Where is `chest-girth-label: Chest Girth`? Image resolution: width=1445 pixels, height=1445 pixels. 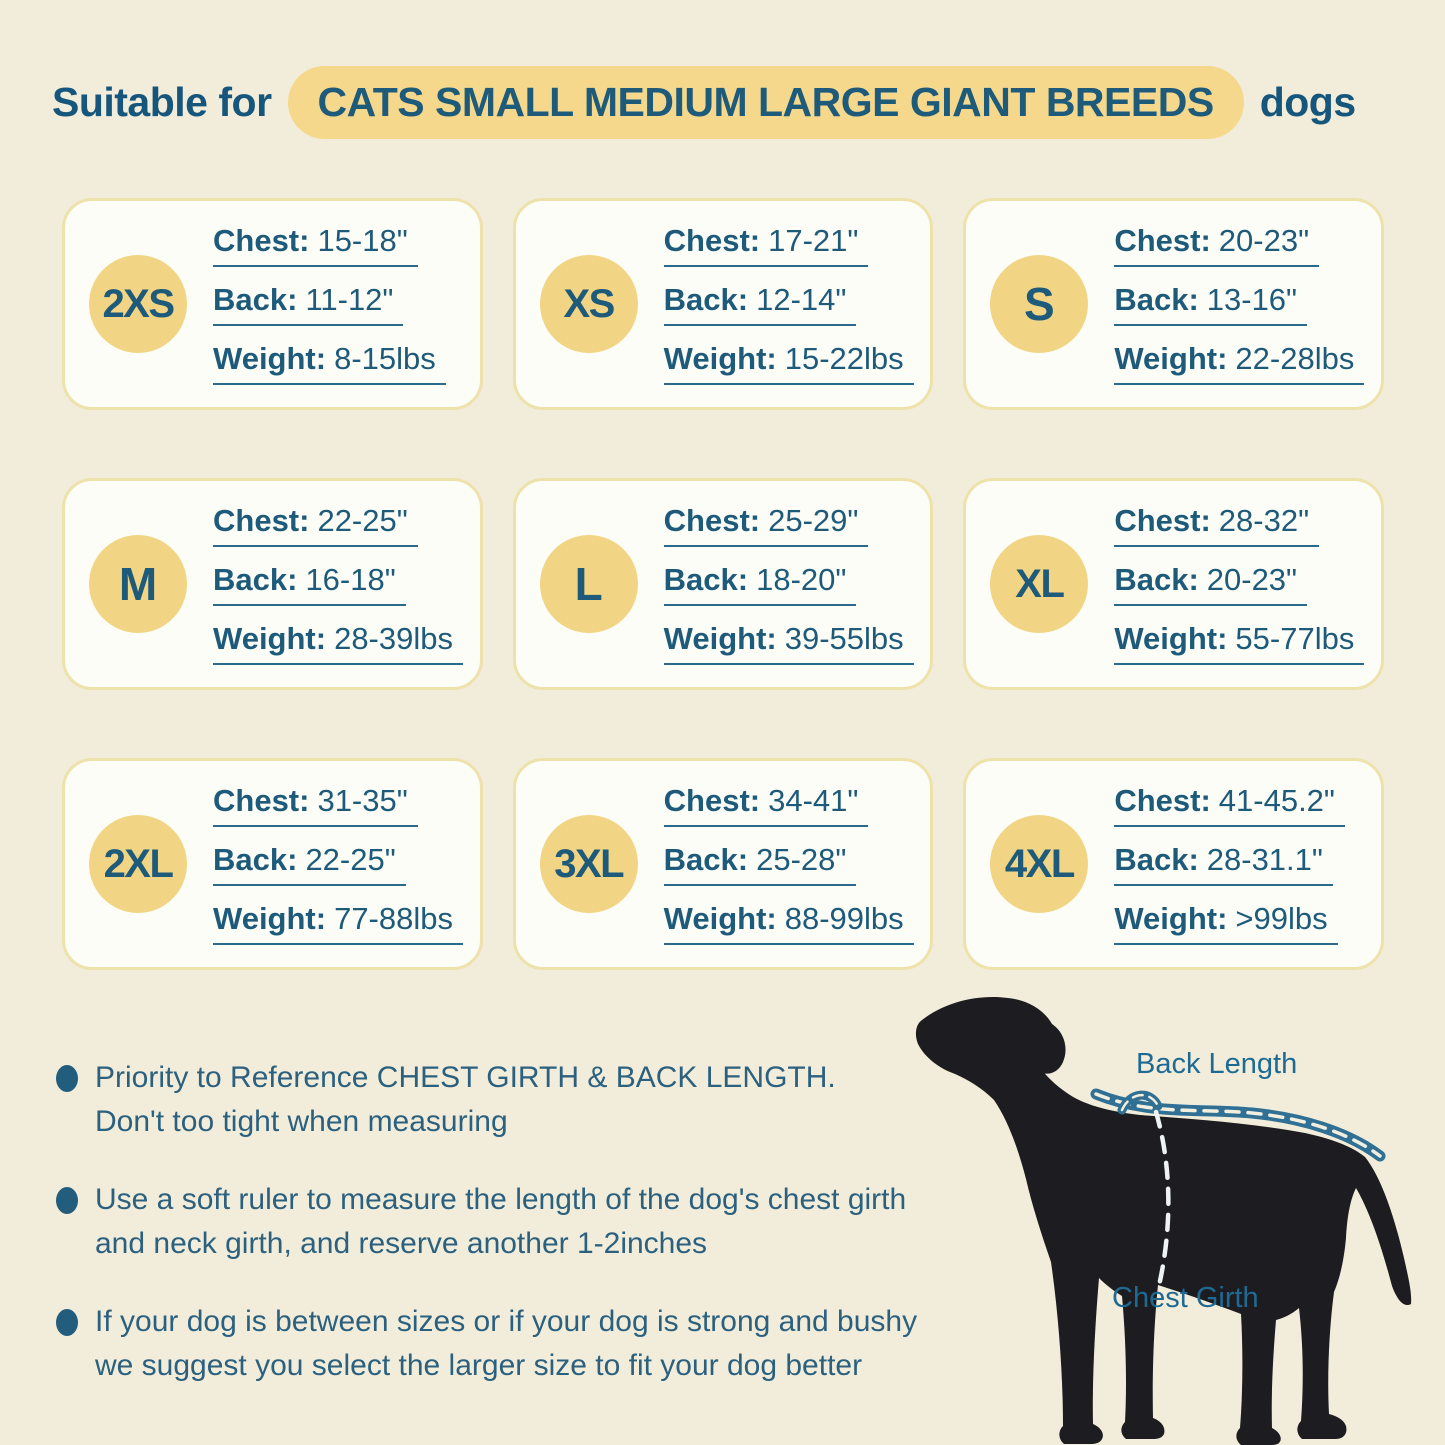 chest-girth-label: Chest Girth is located at coordinates (1185, 1298).